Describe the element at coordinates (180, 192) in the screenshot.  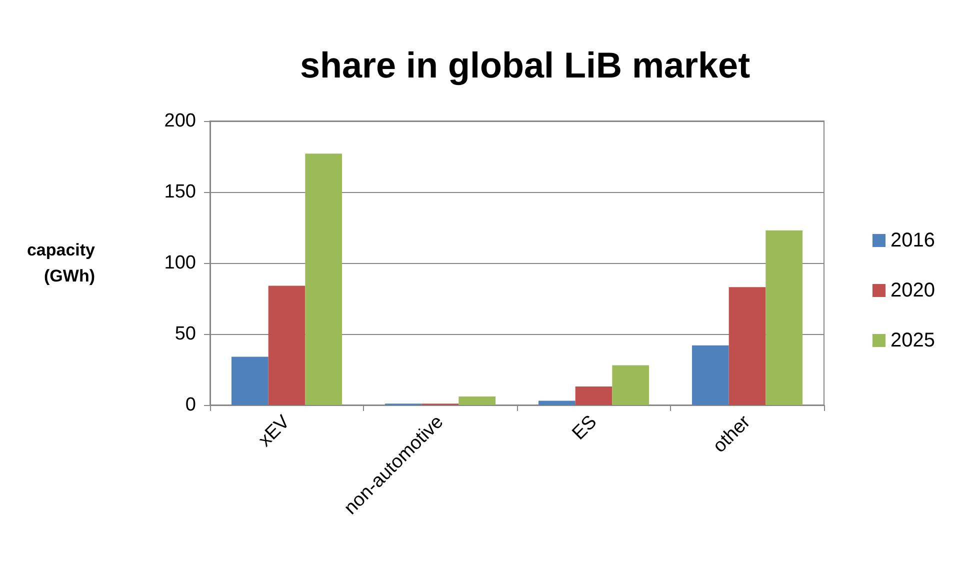
I see `y-tick-label: 150` at that location.